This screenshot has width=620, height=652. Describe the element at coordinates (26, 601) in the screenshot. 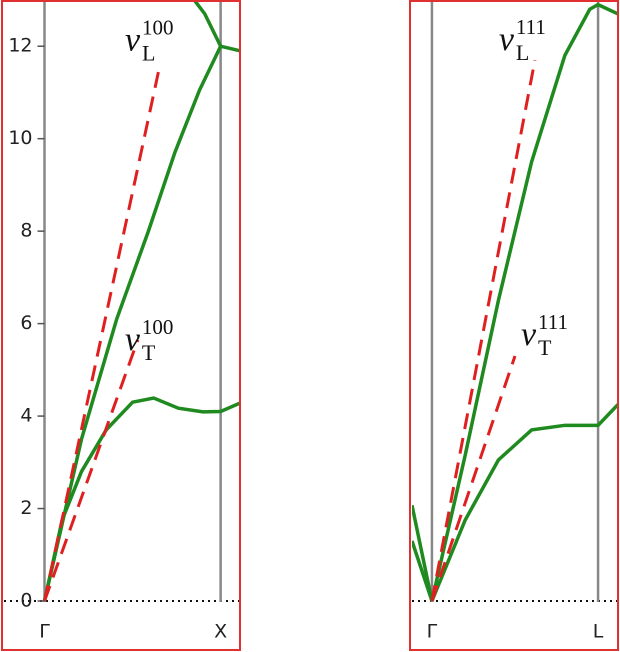

I see `y-tick-label: 0` at that location.